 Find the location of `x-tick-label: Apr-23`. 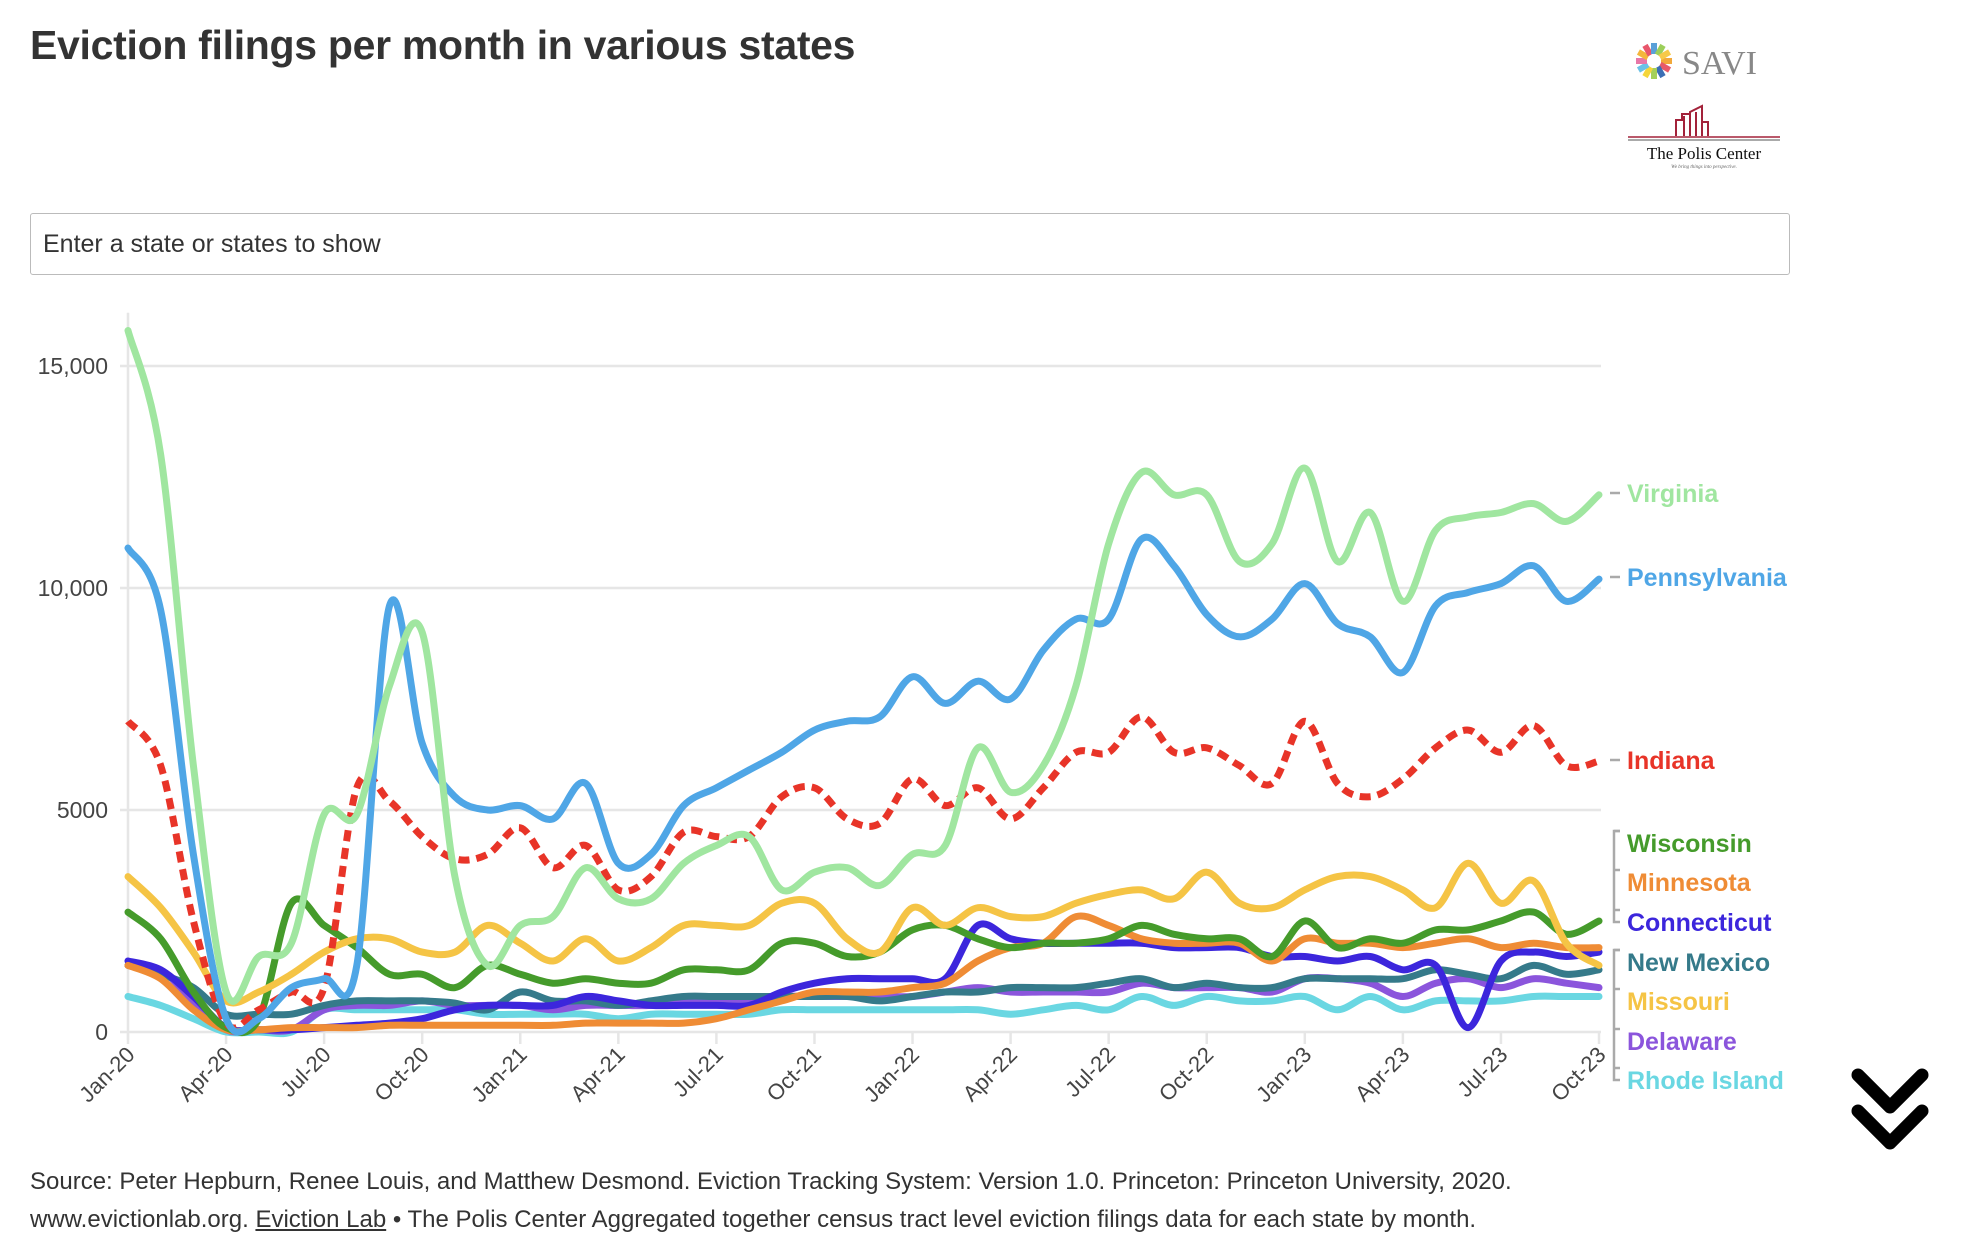

x-tick-label: Apr-23 is located at coordinates (1382, 1074).